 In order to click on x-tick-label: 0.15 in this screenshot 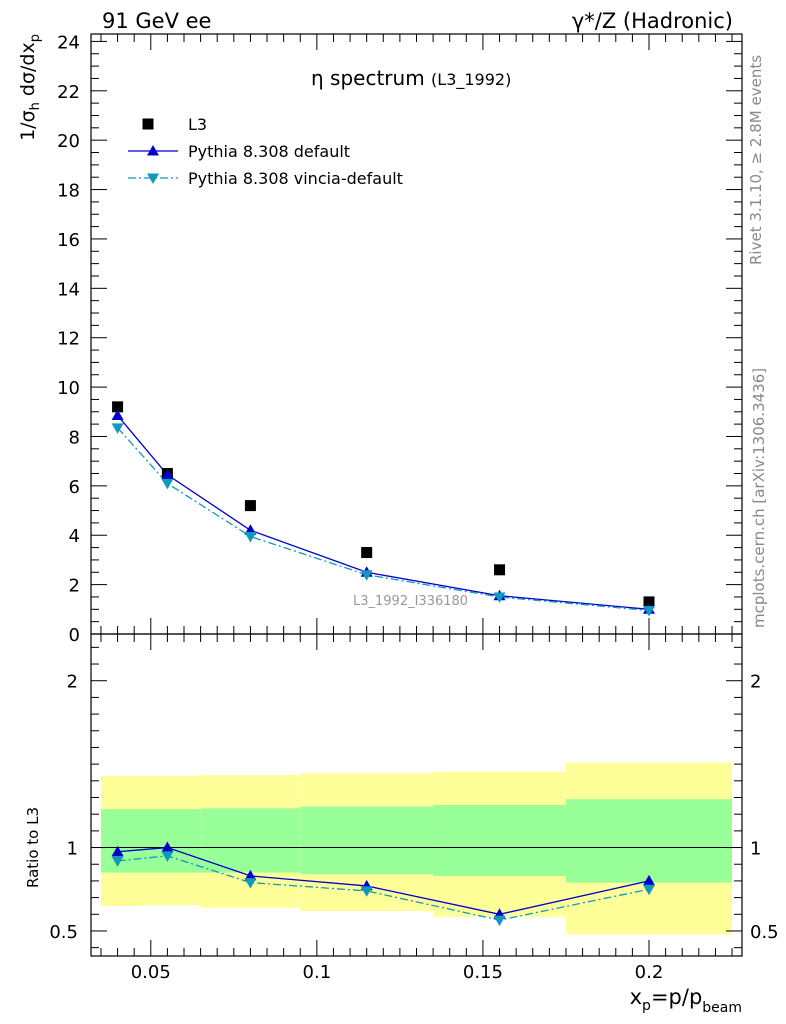, I will do `click(483, 972)`.